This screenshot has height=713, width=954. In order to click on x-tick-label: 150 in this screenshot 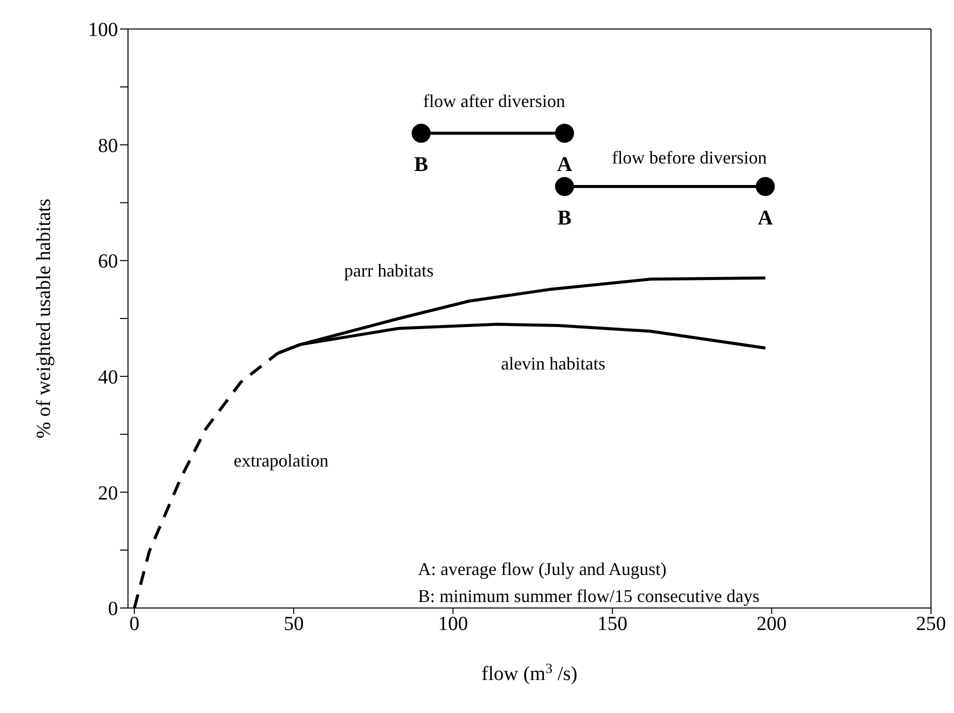, I will do `click(612, 624)`.